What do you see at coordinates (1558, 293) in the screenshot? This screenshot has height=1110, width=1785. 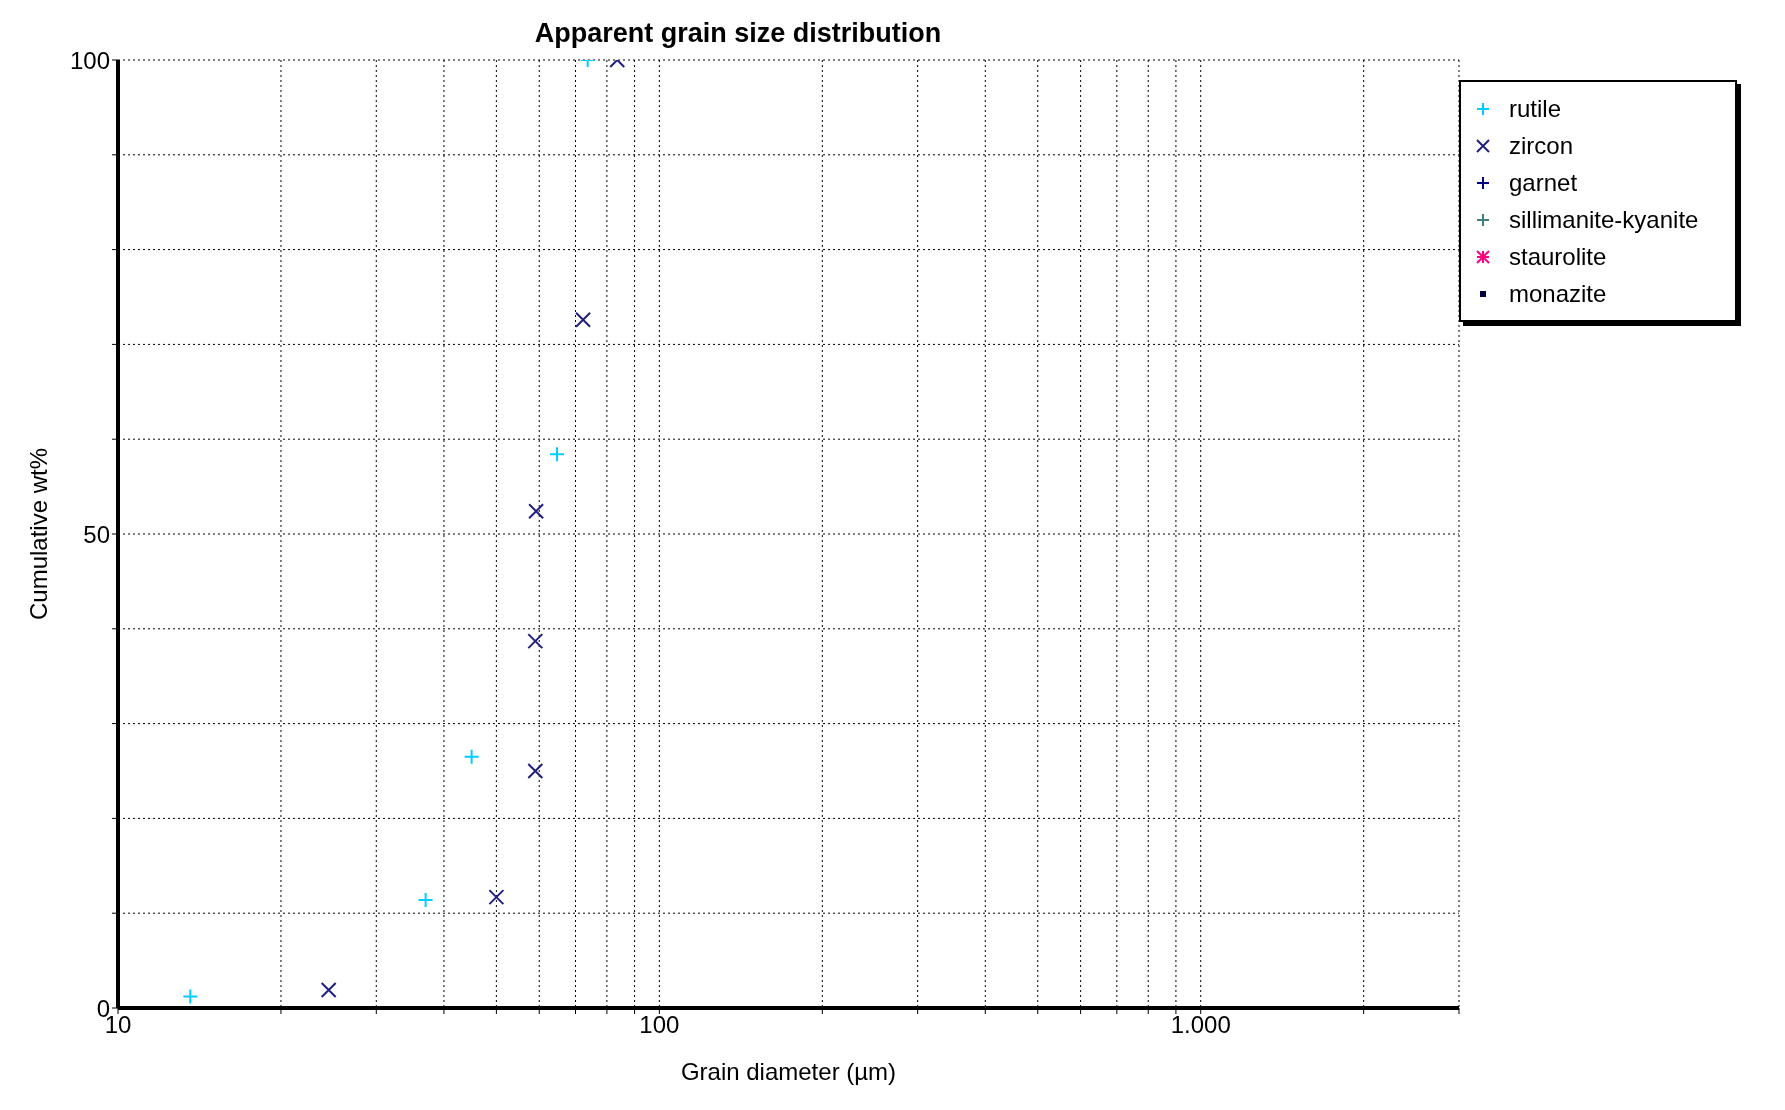 I see `legend-label: monazite` at bounding box center [1558, 293].